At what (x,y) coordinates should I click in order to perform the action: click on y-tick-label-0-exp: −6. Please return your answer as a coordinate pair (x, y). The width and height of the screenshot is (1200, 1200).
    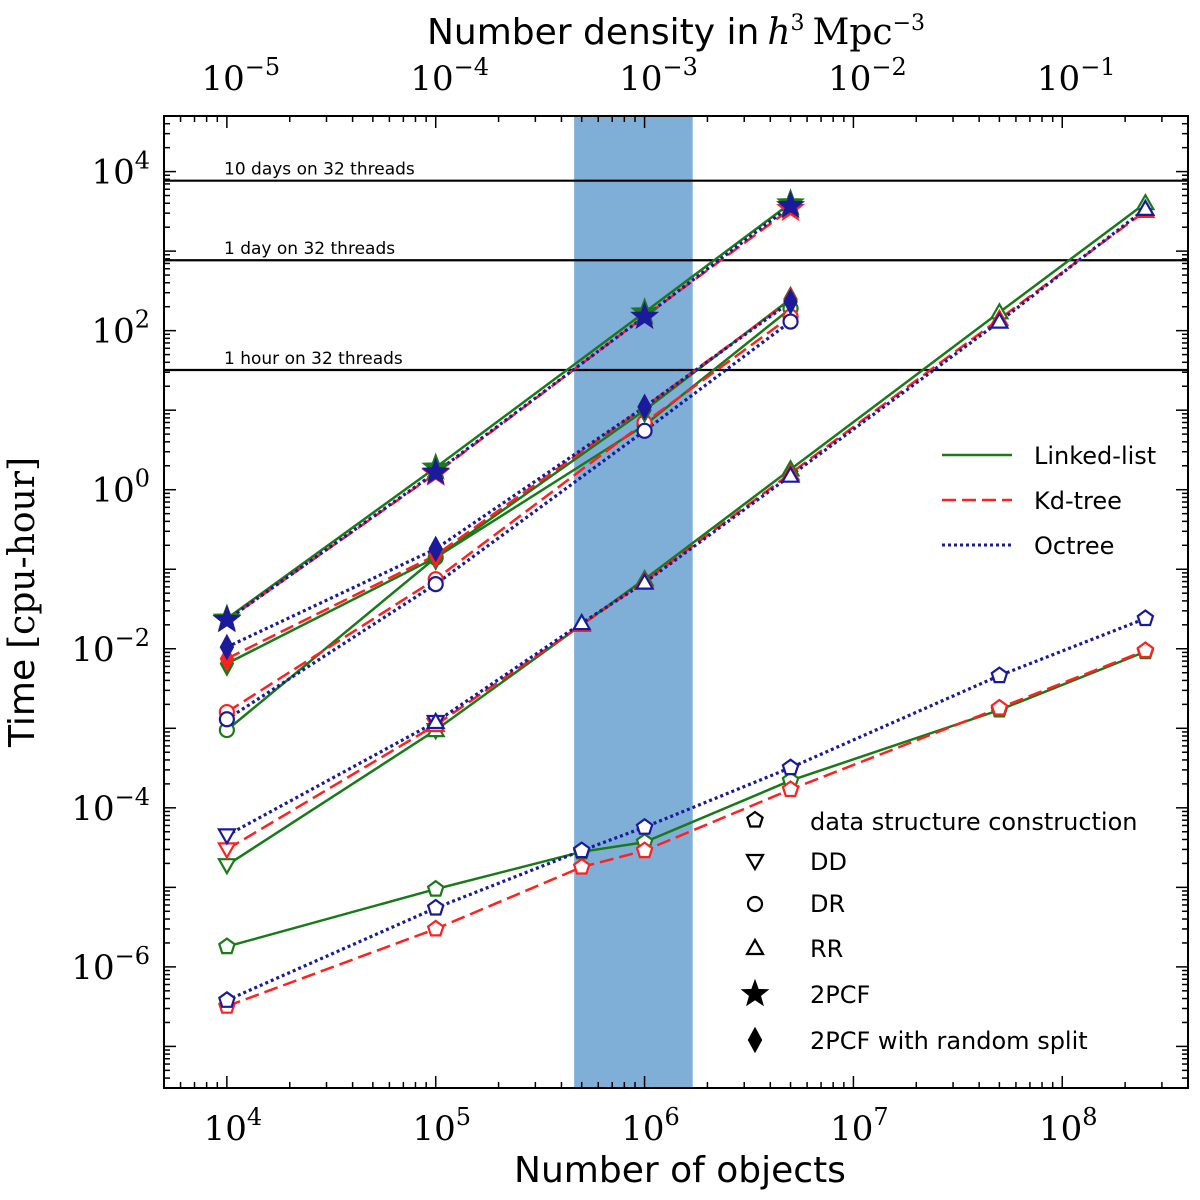
    Looking at the image, I should click on (132, 956).